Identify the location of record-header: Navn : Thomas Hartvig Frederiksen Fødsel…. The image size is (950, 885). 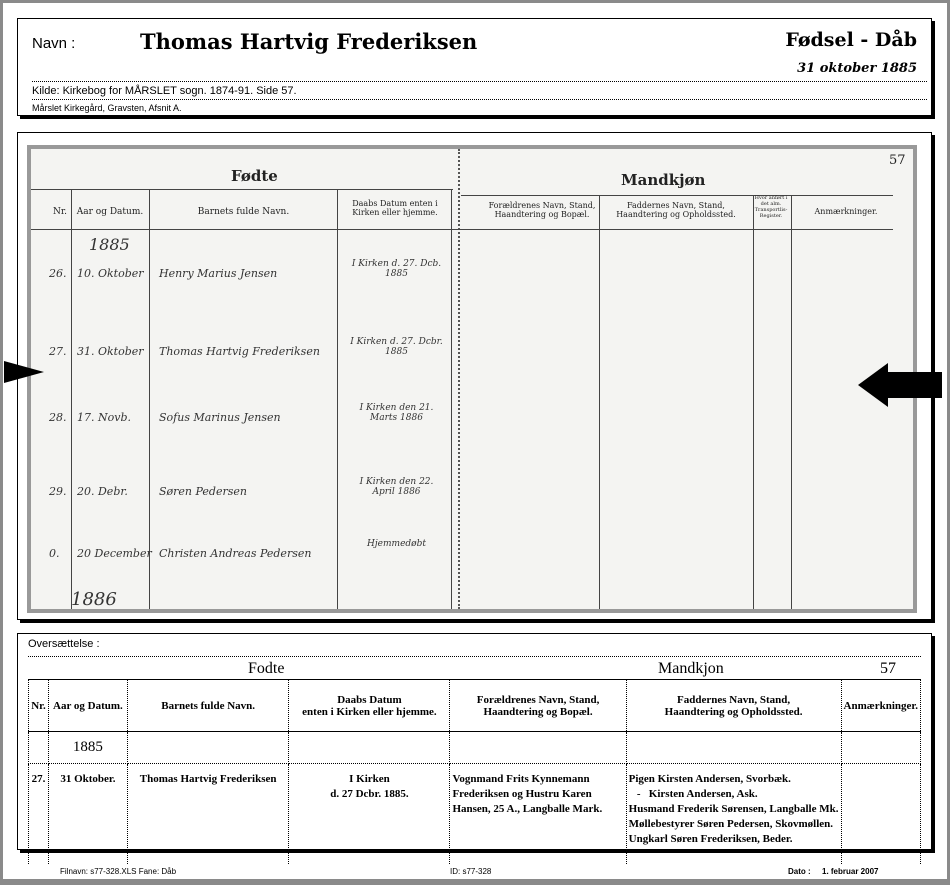
(474, 67).